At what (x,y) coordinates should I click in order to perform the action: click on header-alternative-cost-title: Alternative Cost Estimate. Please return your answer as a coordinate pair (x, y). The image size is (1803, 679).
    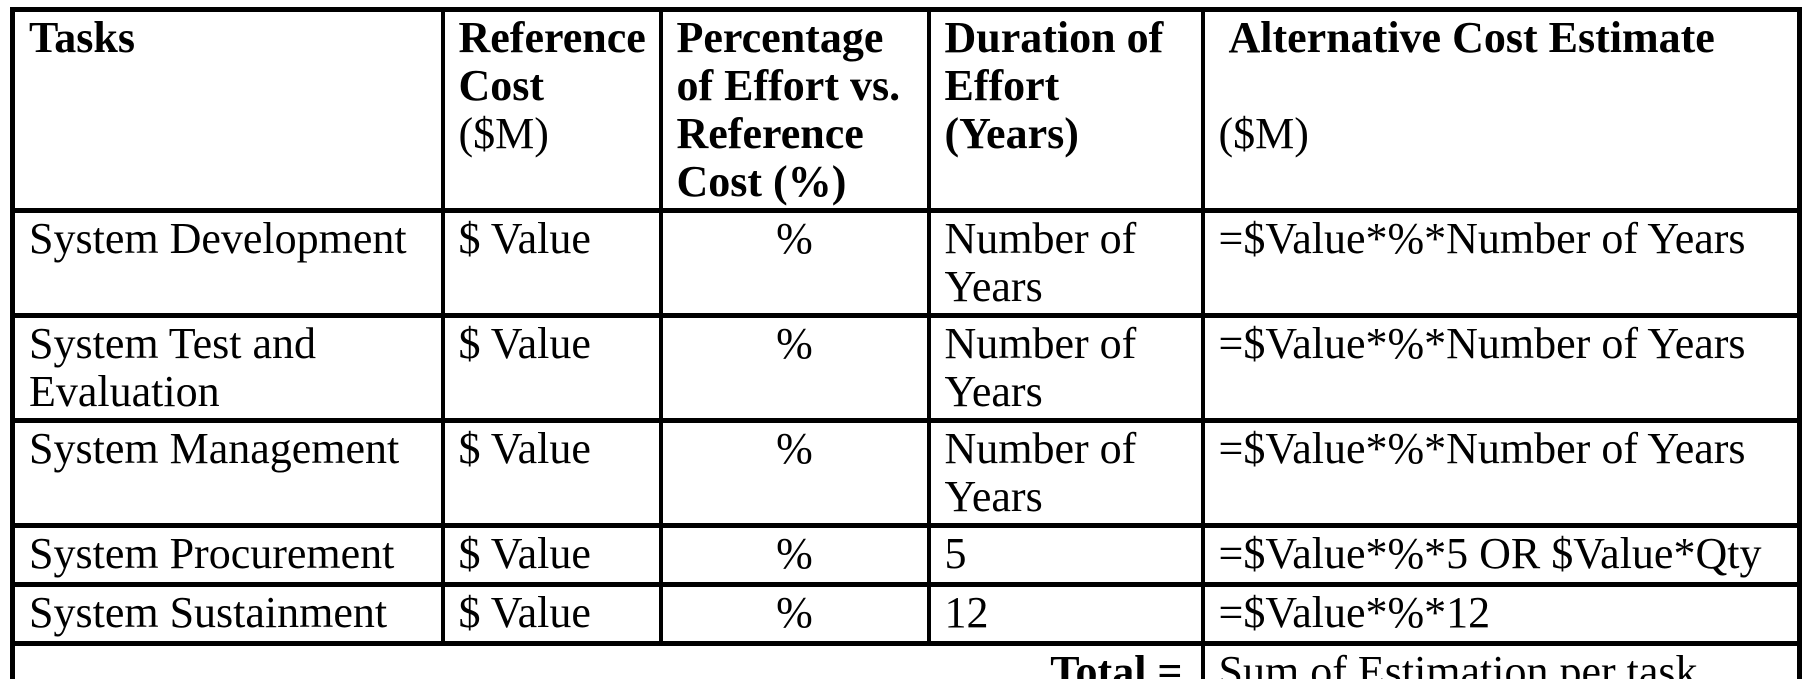
    Looking at the image, I should click on (1471, 37).